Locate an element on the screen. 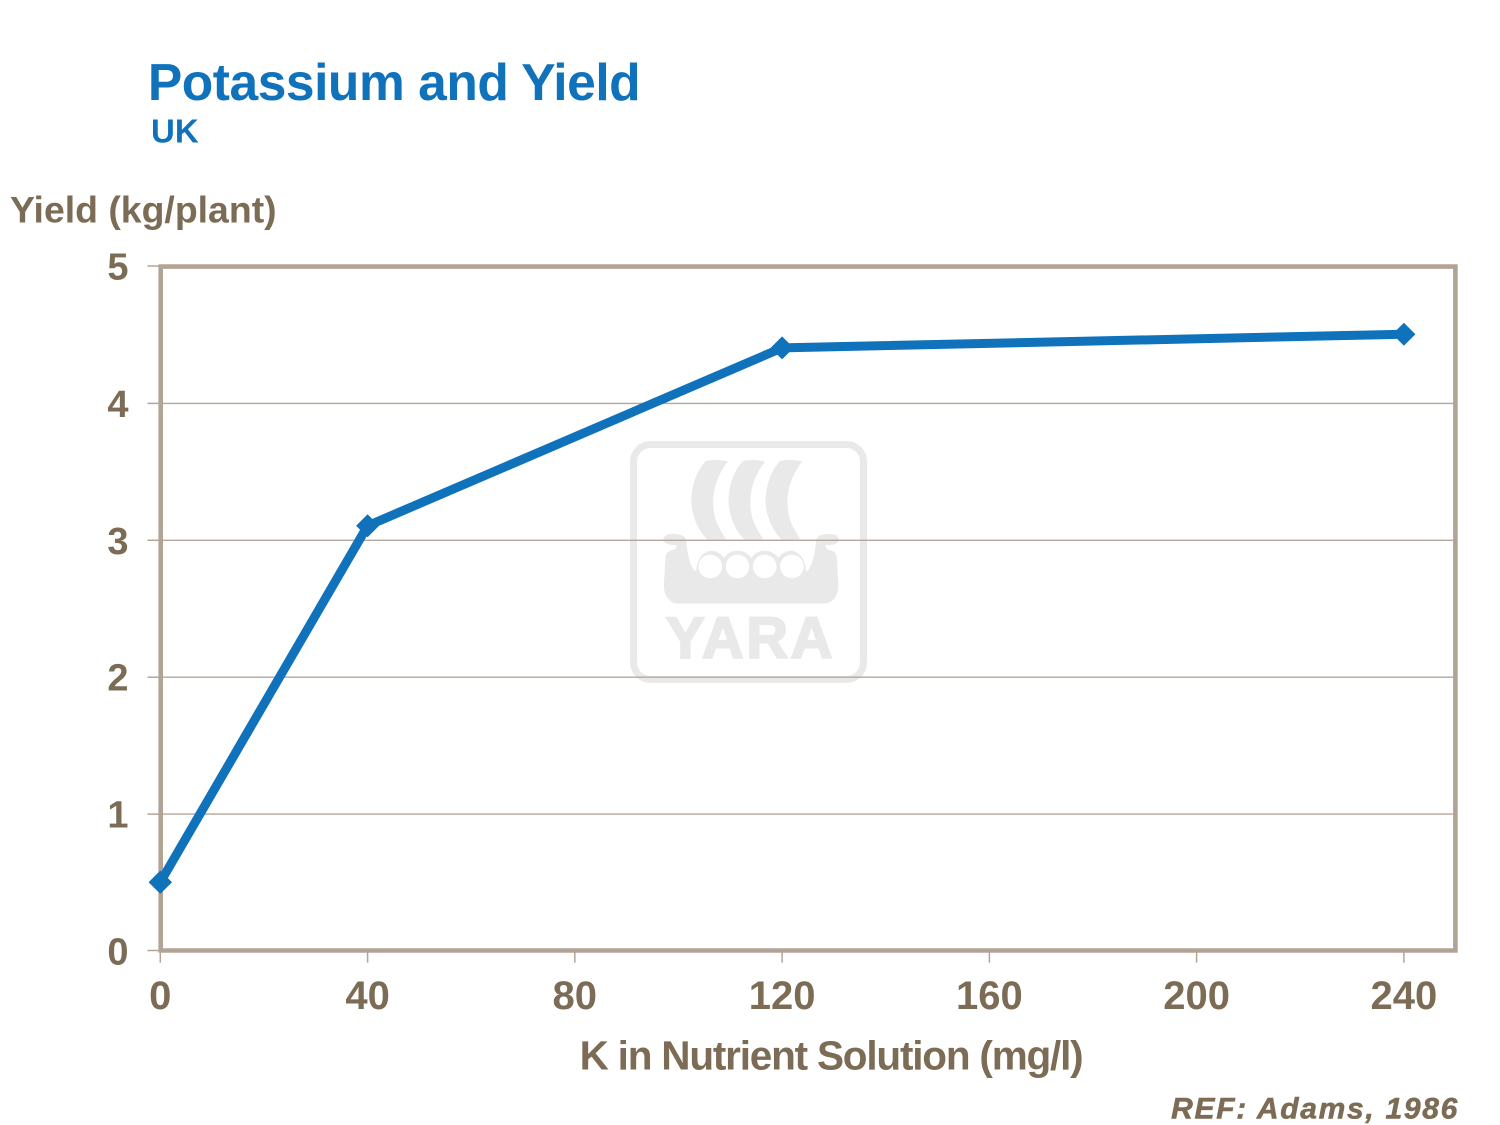 The height and width of the screenshot is (1125, 1500). svg-text: 4 is located at coordinates (117, 405).